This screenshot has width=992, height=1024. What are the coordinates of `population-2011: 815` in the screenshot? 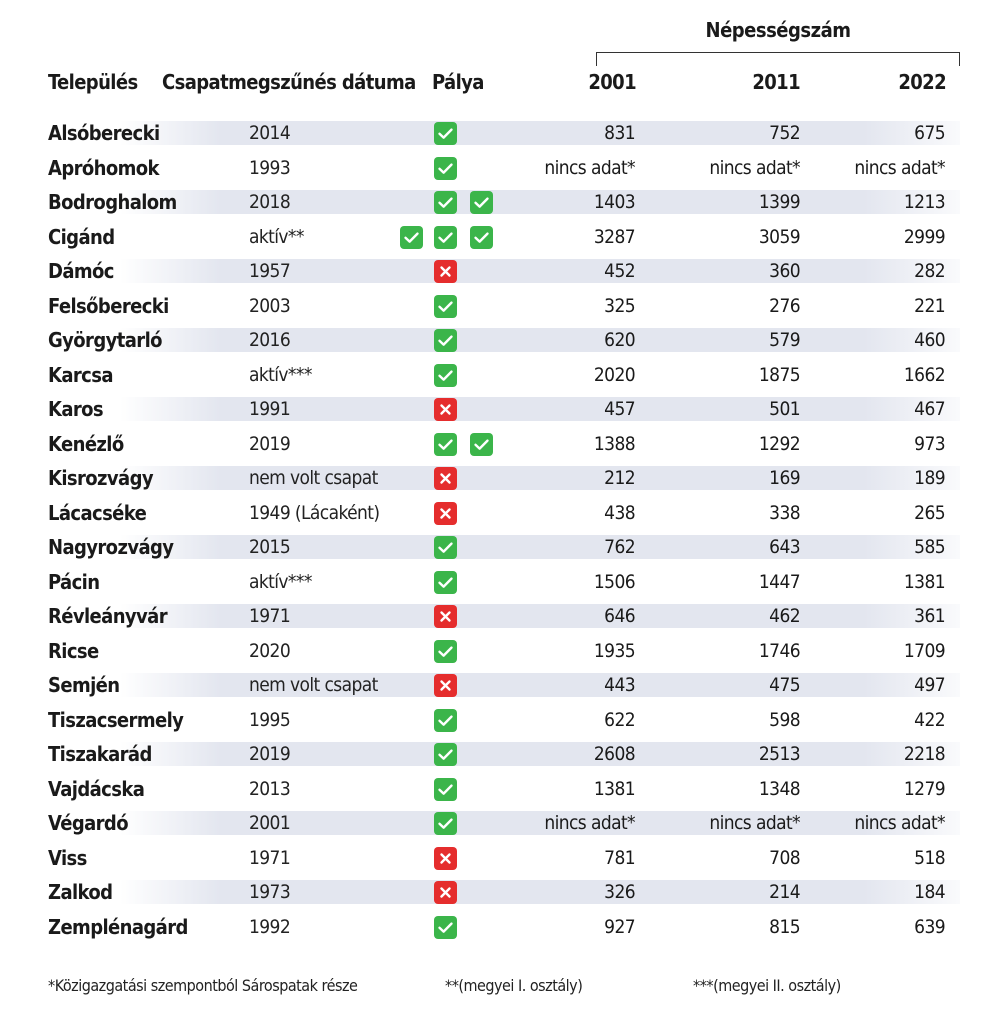 It's located at (784, 926).